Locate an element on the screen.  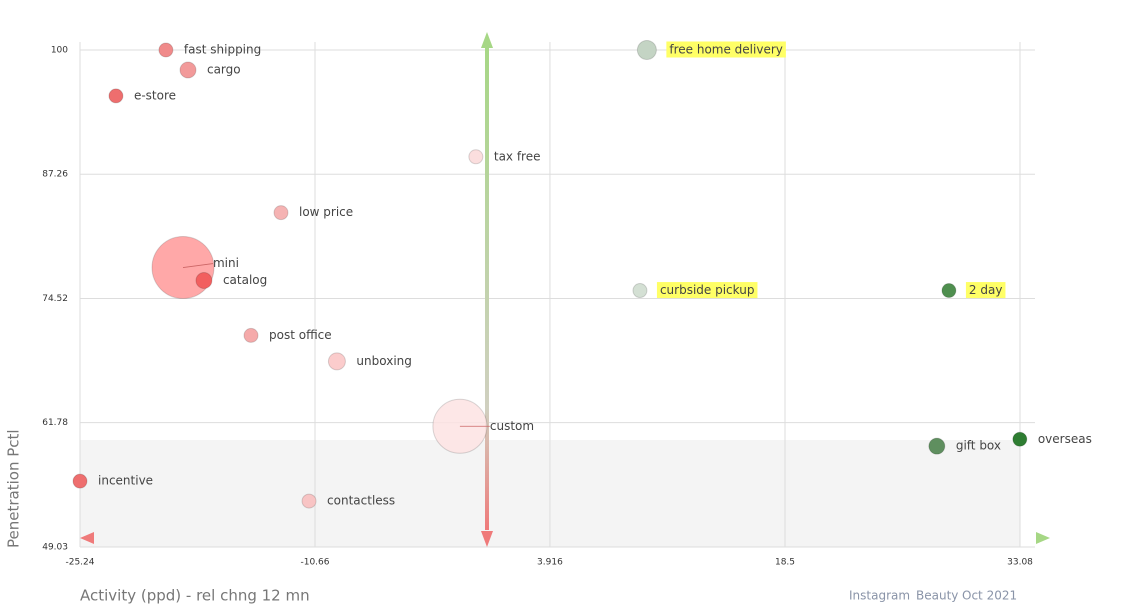
point-label: contactless is located at coordinates (361, 501).